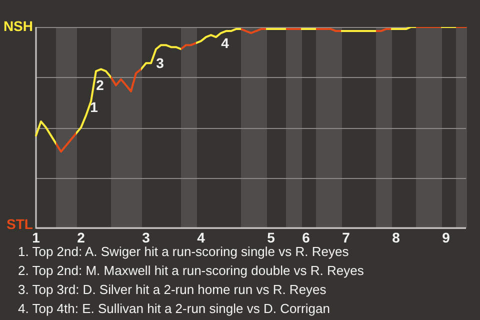 The height and width of the screenshot is (320, 480). What do you see at coordinates (100, 84) in the screenshot?
I see `annotation: 2` at bounding box center [100, 84].